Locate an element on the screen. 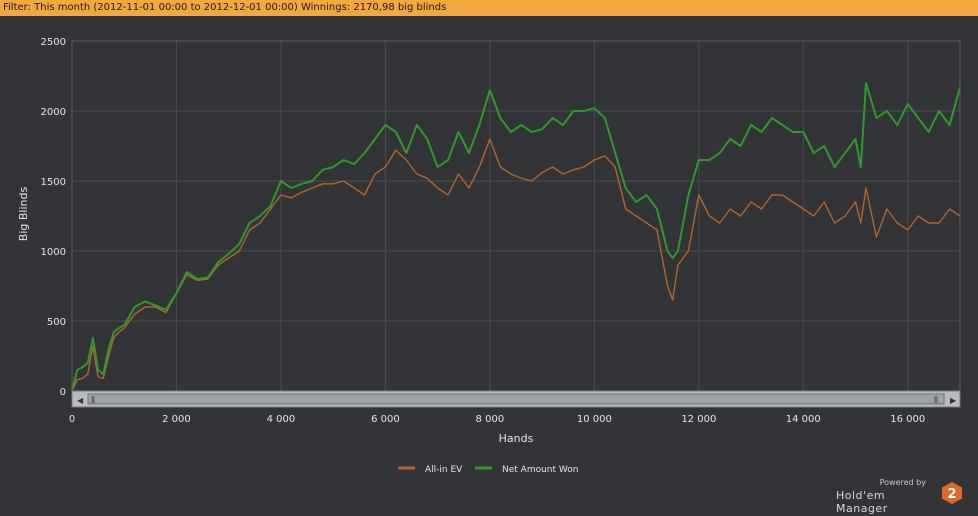  y-tick-label: 2500 is located at coordinates (53, 42).